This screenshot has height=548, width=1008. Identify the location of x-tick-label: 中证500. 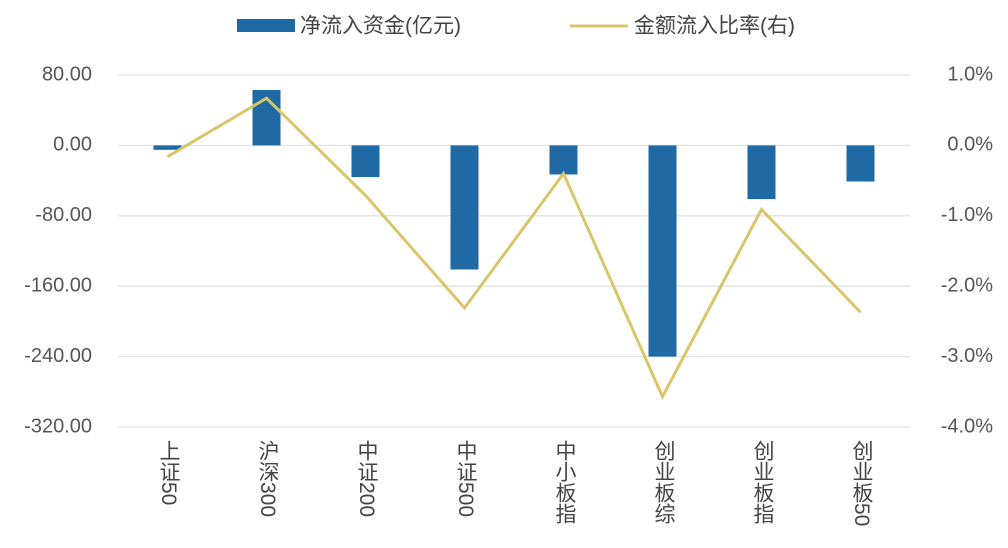
(465, 478).